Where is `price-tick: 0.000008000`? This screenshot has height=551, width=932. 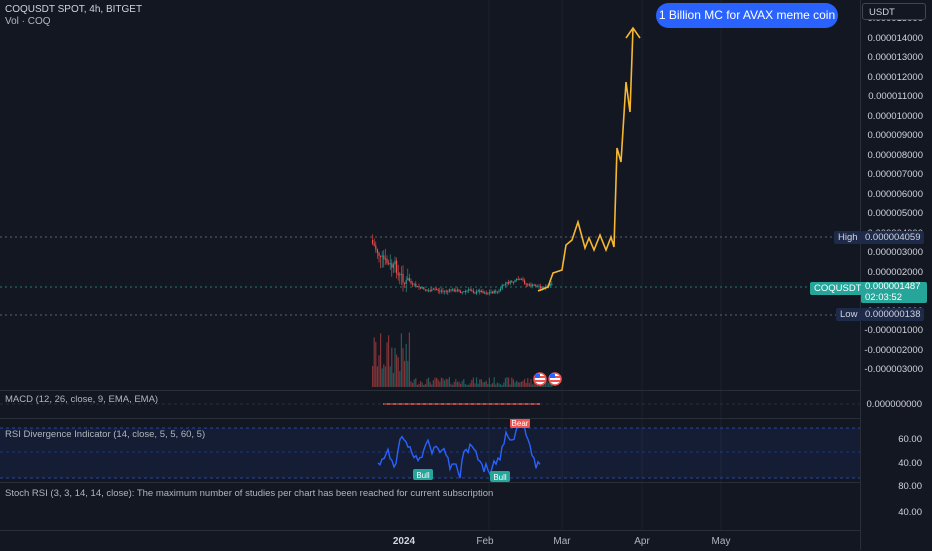 price-tick: 0.000008000 is located at coordinates (895, 155).